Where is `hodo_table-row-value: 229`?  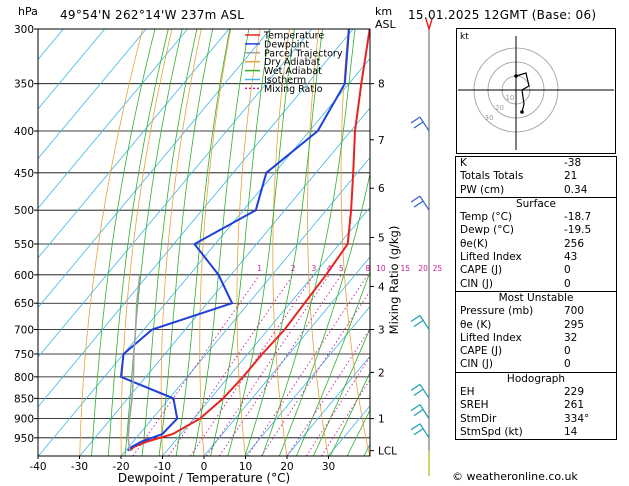
hodo_table-row-value: 229 is located at coordinates (574, 392).